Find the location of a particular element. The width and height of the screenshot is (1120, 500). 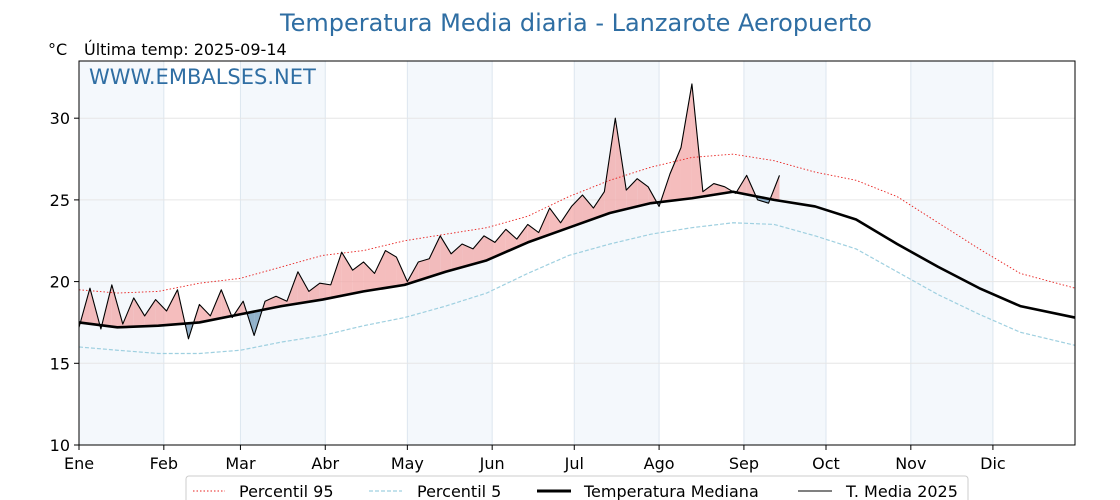

last-temp-label: Última temp: 2025-09-14 is located at coordinates (185, 49).